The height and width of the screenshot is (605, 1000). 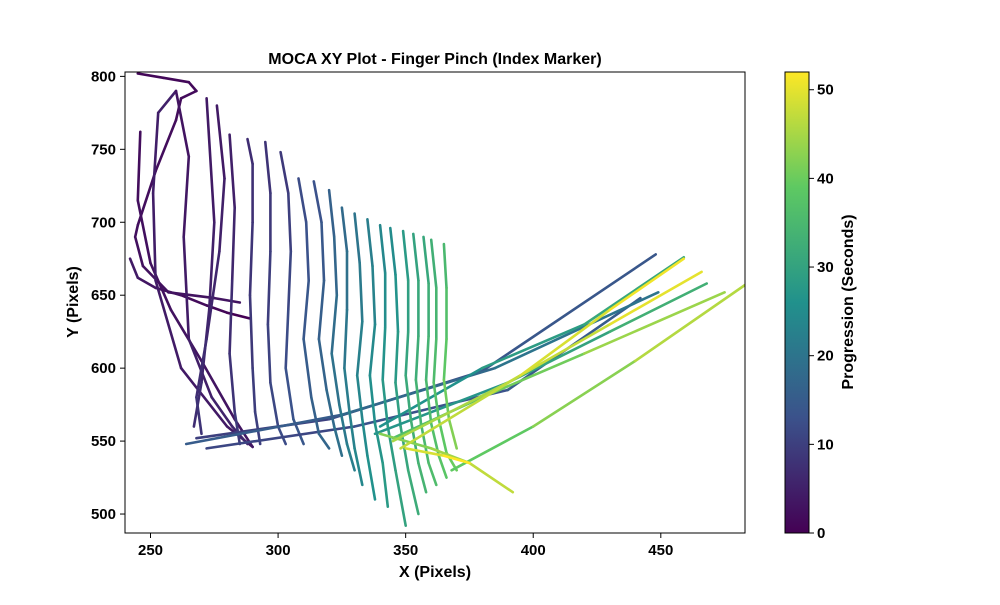 What do you see at coordinates (797, 302) in the screenshot?
I see `colorbar` at bounding box center [797, 302].